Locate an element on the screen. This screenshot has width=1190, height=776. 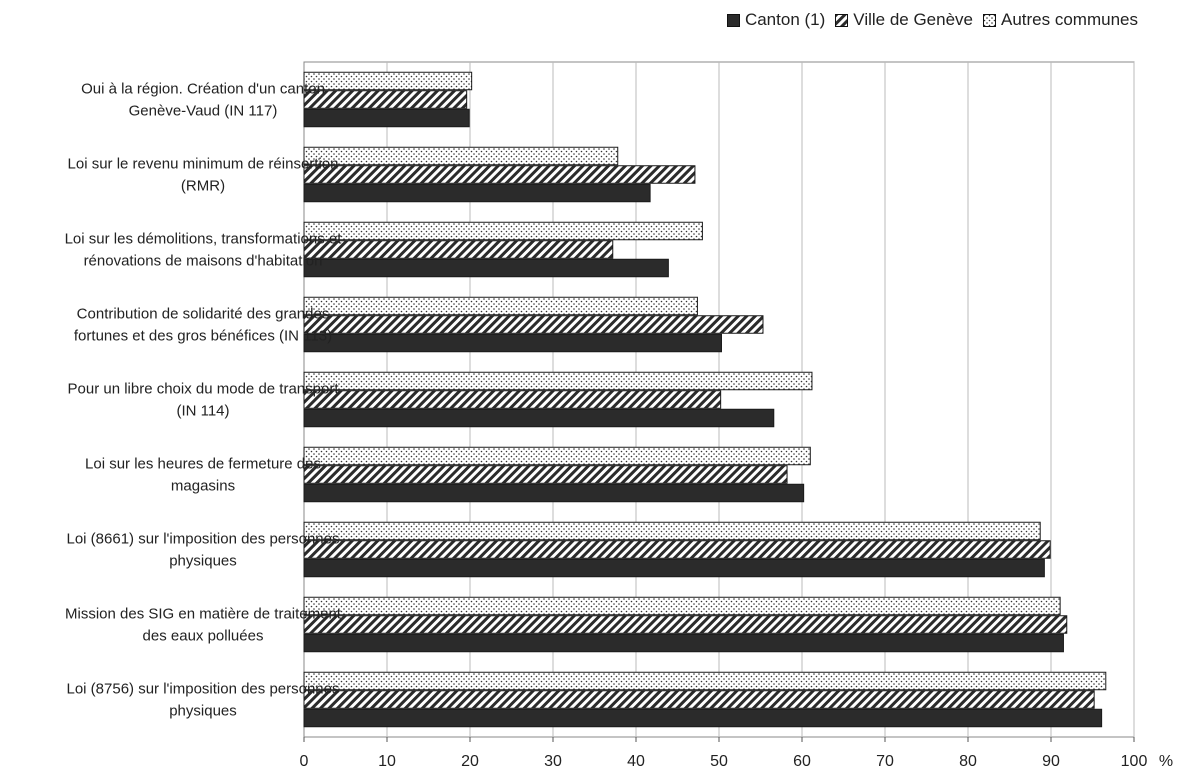
category-label: des eaux polluées is located at coordinates (203, 636).